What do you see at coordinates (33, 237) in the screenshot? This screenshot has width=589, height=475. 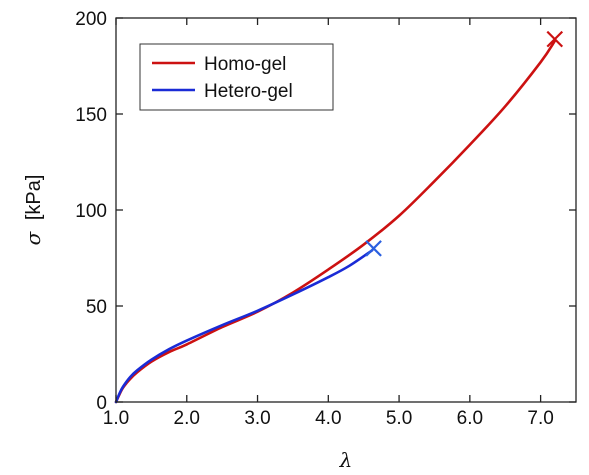 I see `y-axis-symbol: σ` at bounding box center [33, 237].